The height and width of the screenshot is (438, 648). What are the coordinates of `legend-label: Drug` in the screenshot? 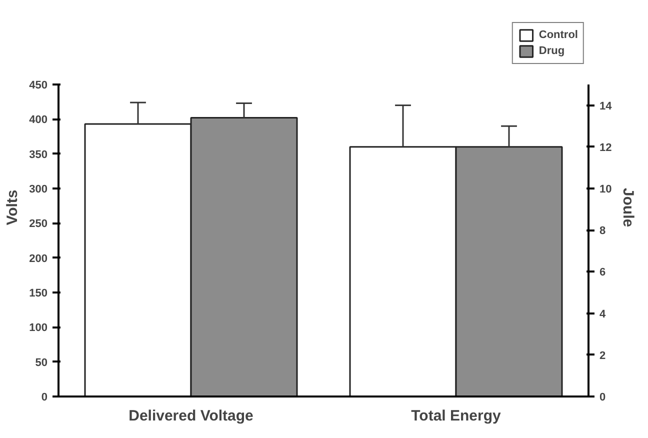 It's located at (551, 51).